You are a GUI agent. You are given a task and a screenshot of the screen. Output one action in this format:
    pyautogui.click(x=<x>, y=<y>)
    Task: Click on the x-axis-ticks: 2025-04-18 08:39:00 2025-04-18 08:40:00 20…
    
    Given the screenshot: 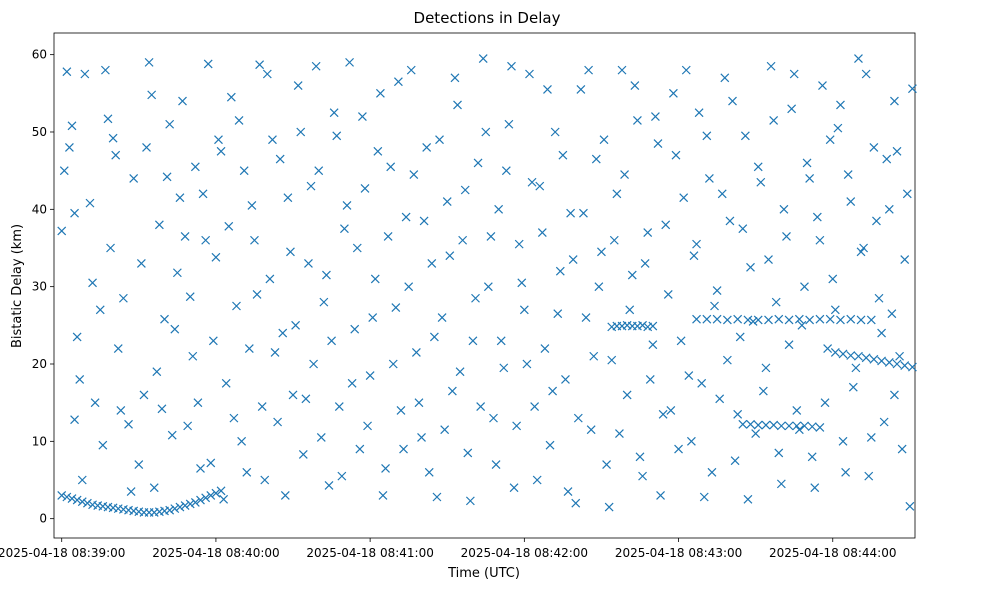 What is the action you would take?
    pyautogui.click(x=448, y=549)
    